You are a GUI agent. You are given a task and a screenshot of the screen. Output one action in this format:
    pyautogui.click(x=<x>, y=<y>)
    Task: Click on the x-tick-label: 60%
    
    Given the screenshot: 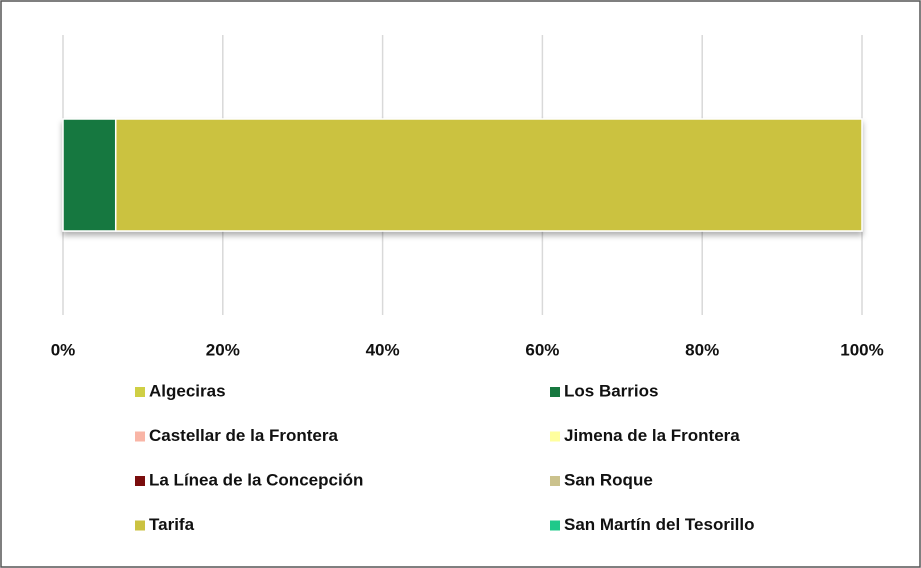 What is the action you would take?
    pyautogui.click(x=542, y=349)
    